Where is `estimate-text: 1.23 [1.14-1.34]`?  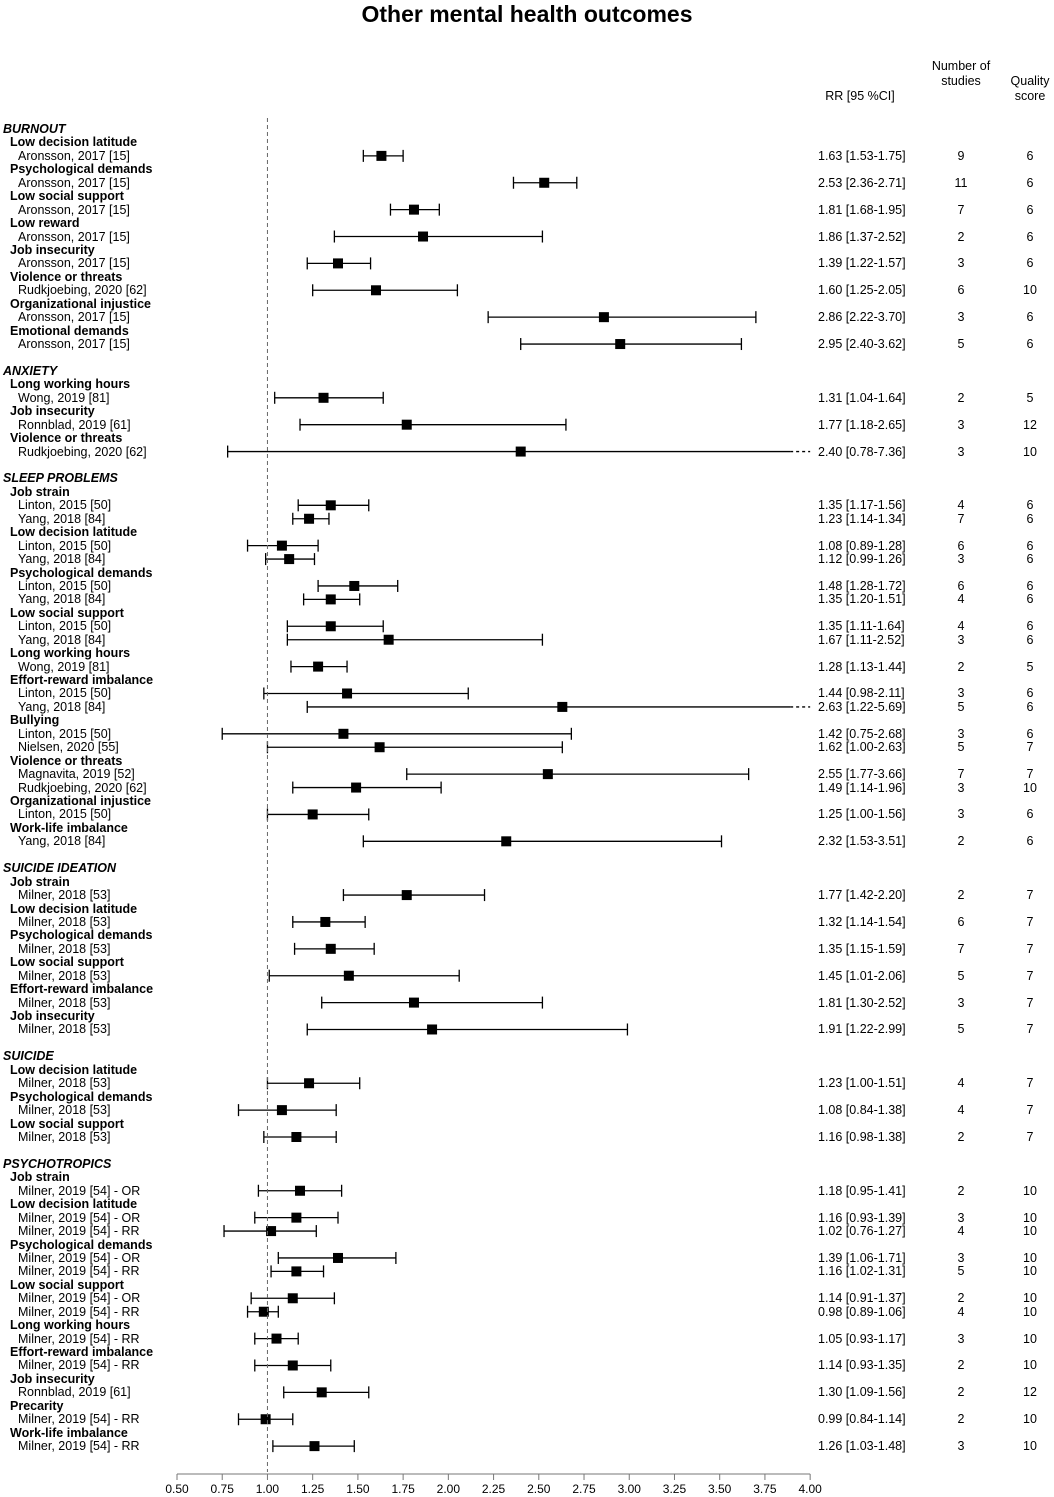
estimate-text: 1.23 [1.14-1.34] is located at coordinates (862, 518).